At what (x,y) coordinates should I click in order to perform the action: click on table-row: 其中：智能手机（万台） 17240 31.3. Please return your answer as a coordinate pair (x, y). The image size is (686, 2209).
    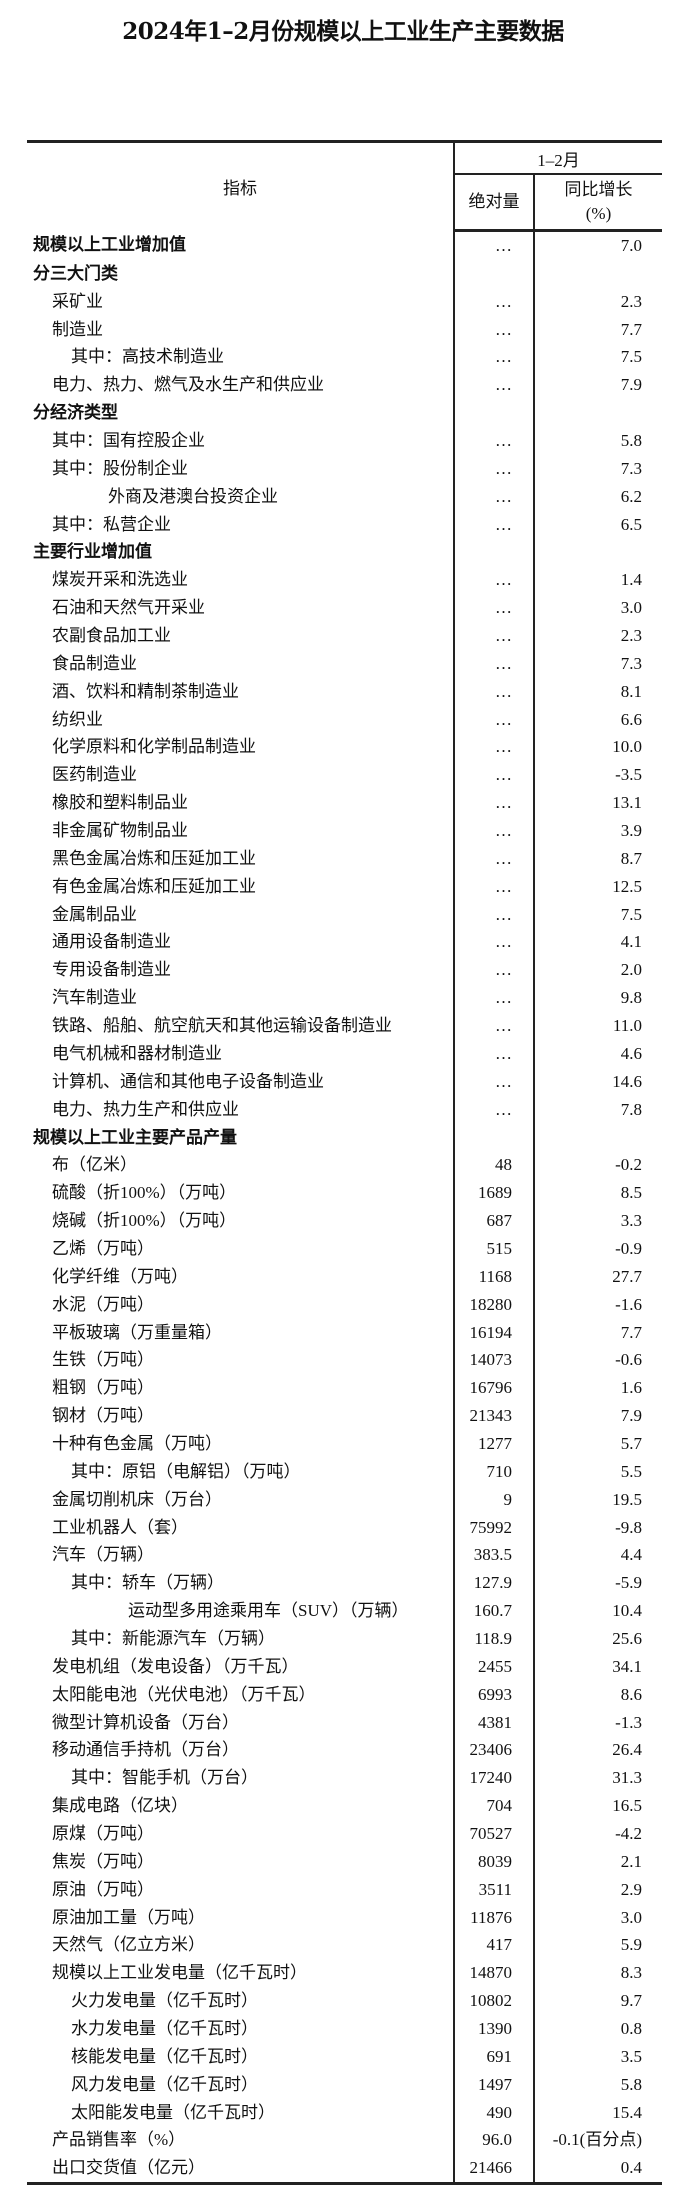
    Looking at the image, I should click on (344, 1778).